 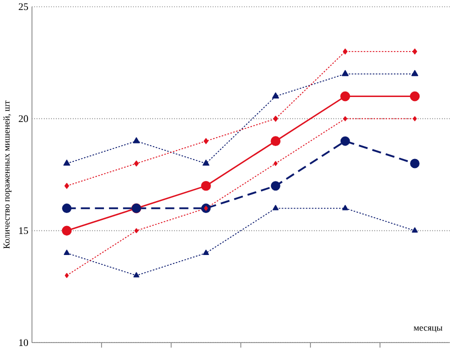 I want to click on y-tick-label: 10, so click(x=23, y=342).